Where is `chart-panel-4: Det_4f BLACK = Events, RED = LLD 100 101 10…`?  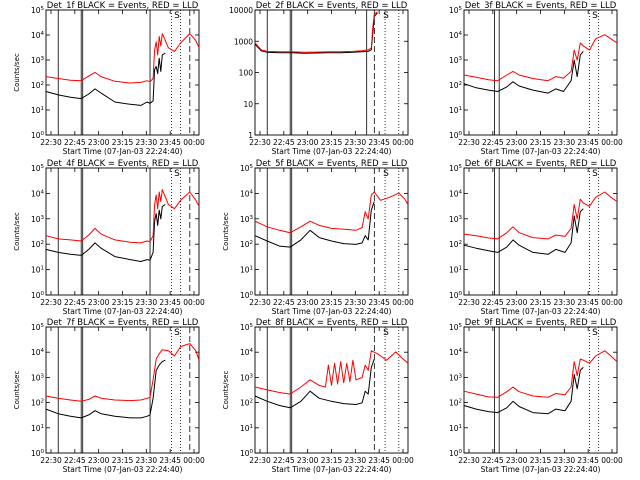
chart-panel-4: Det_4f BLACK = Events, RED = LLD 100 101 10… is located at coordinates (109, 237).